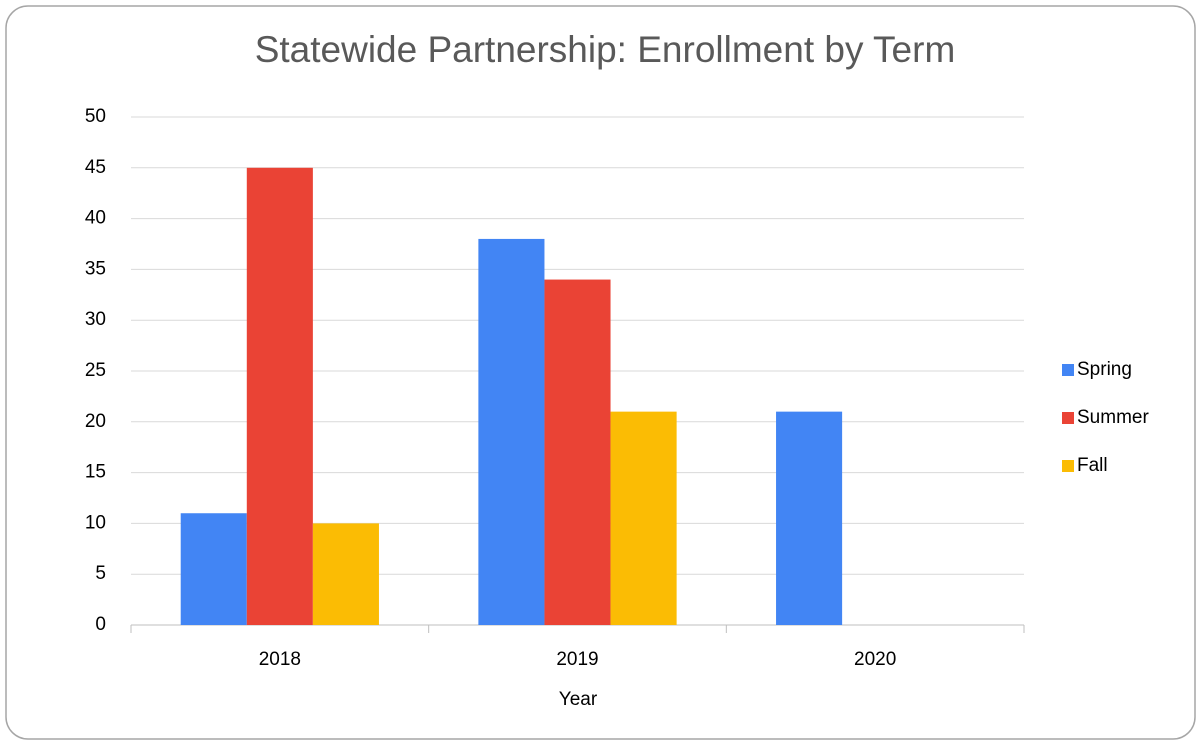 The image size is (1201, 745). What do you see at coordinates (100, 573) in the screenshot?
I see `y-tick-label: 5` at bounding box center [100, 573].